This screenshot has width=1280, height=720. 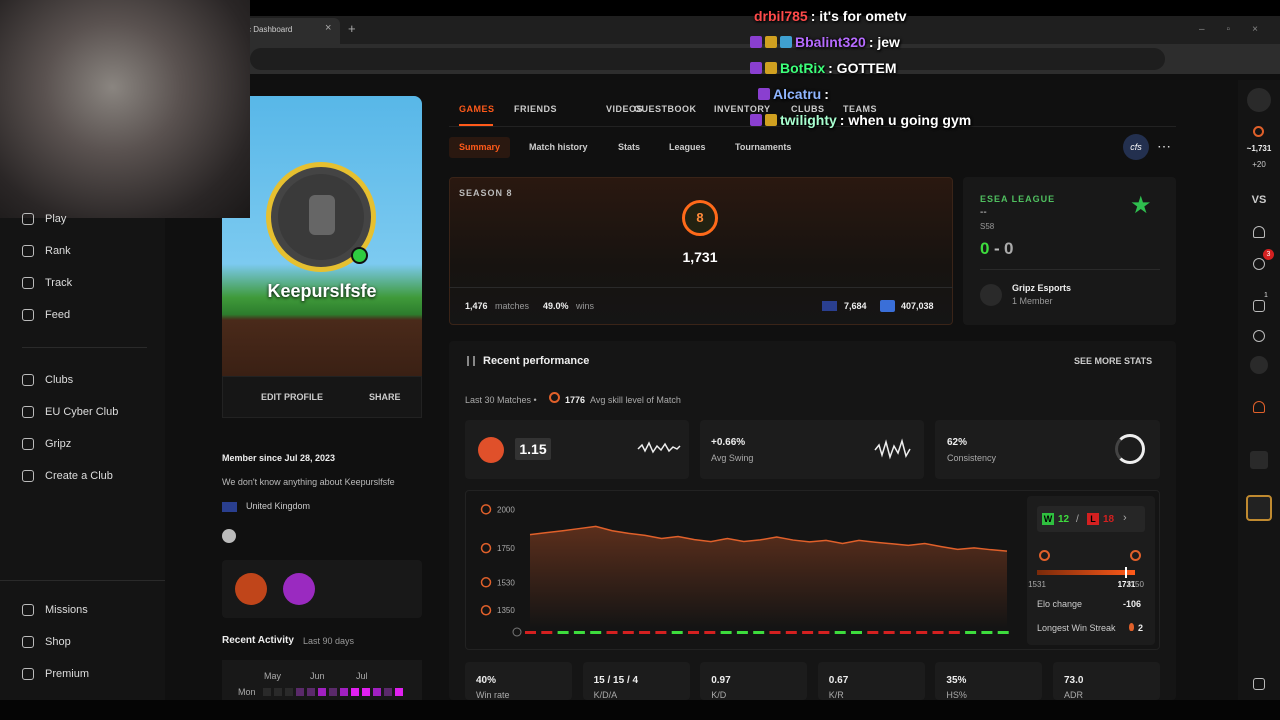 What do you see at coordinates (512, 306) in the screenshot?
I see `matches-label: matches` at bounding box center [512, 306].